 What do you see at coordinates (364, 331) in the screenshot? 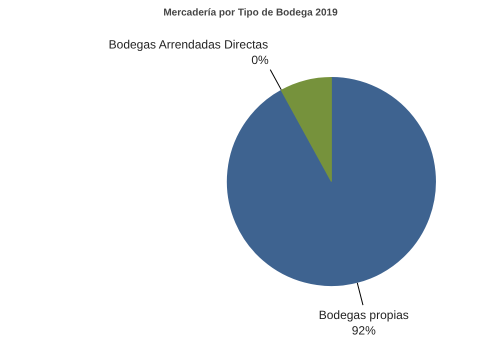
I see `data-label: 92%` at bounding box center [364, 331].